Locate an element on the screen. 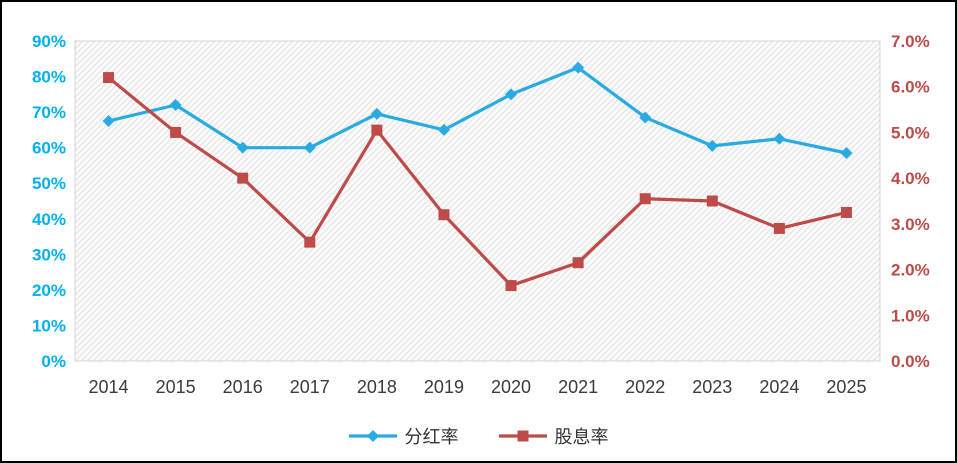 This screenshot has height=463, width=957. legend-item: 股息率 is located at coordinates (553, 436).